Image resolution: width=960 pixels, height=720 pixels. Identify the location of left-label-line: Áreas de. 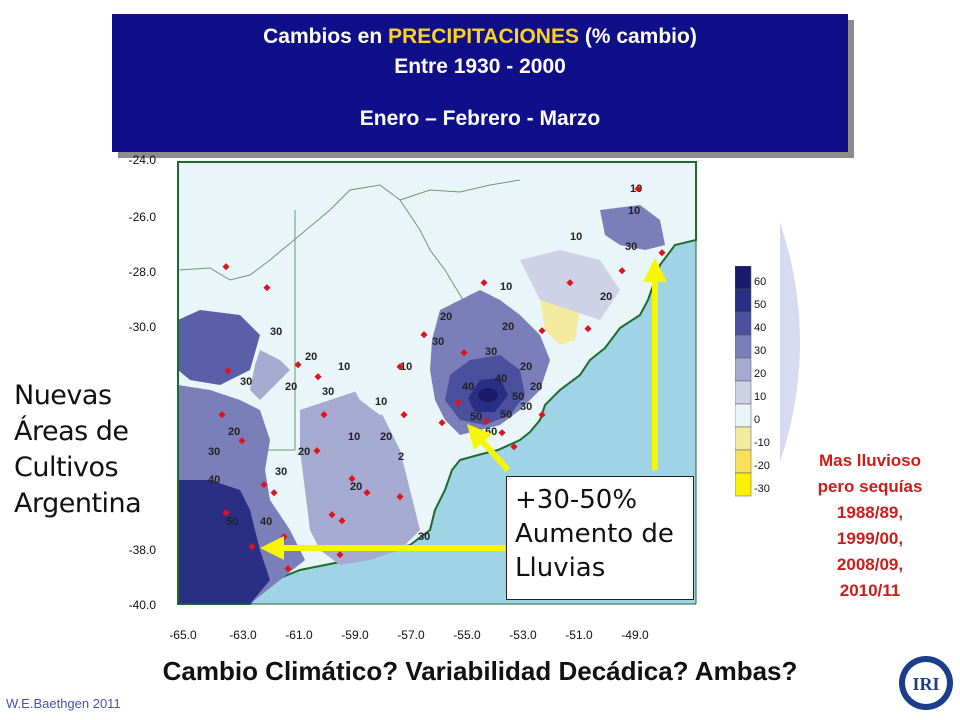
(71, 431).